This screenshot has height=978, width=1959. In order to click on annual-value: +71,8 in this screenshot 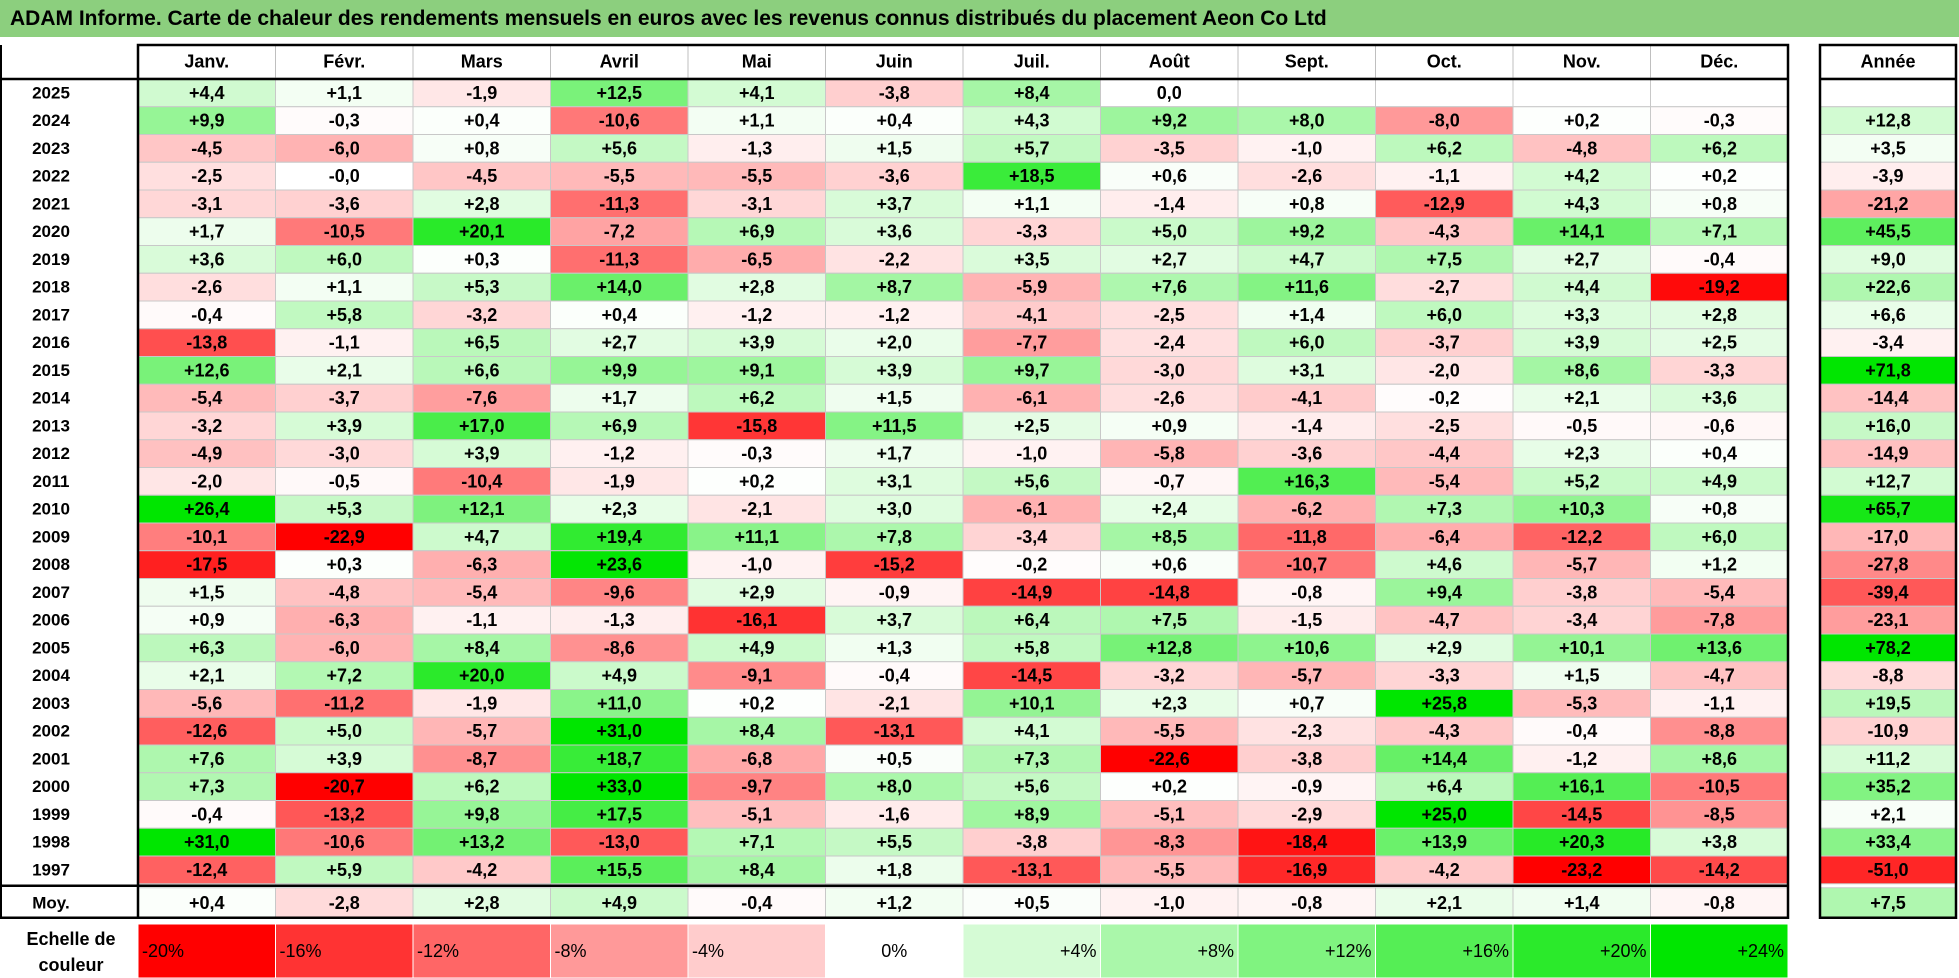, I will do `click(1888, 370)`.